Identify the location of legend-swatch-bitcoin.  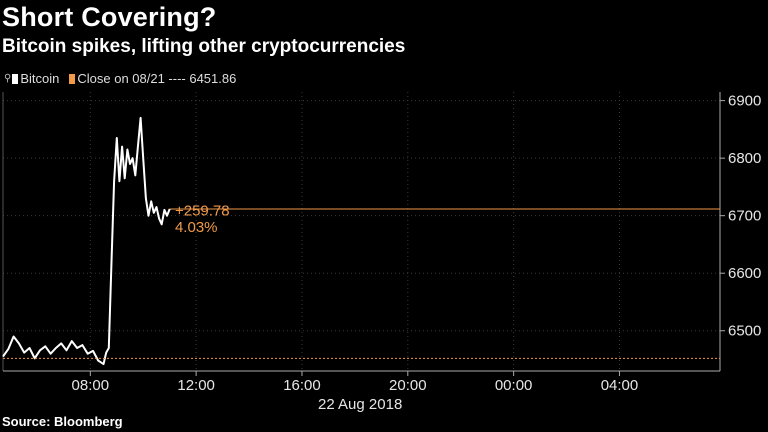
(15, 78).